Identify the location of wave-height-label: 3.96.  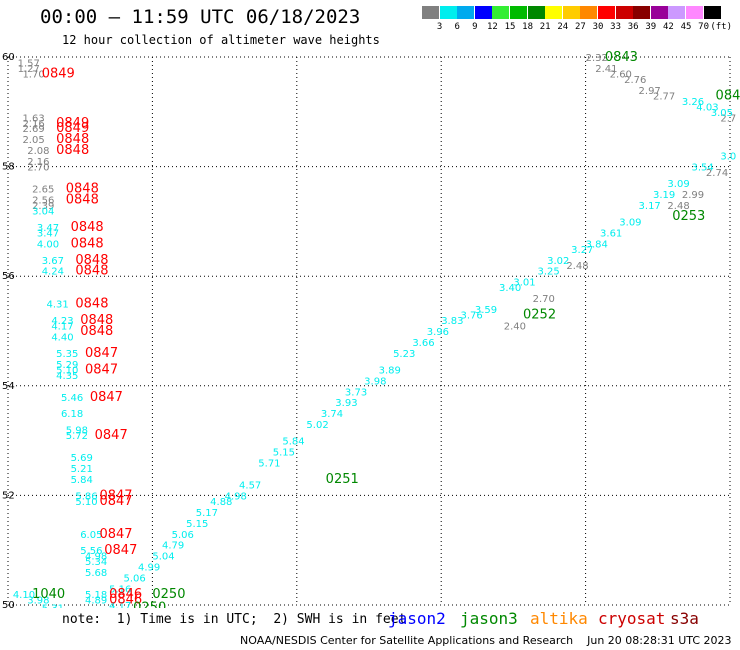
(438, 332).